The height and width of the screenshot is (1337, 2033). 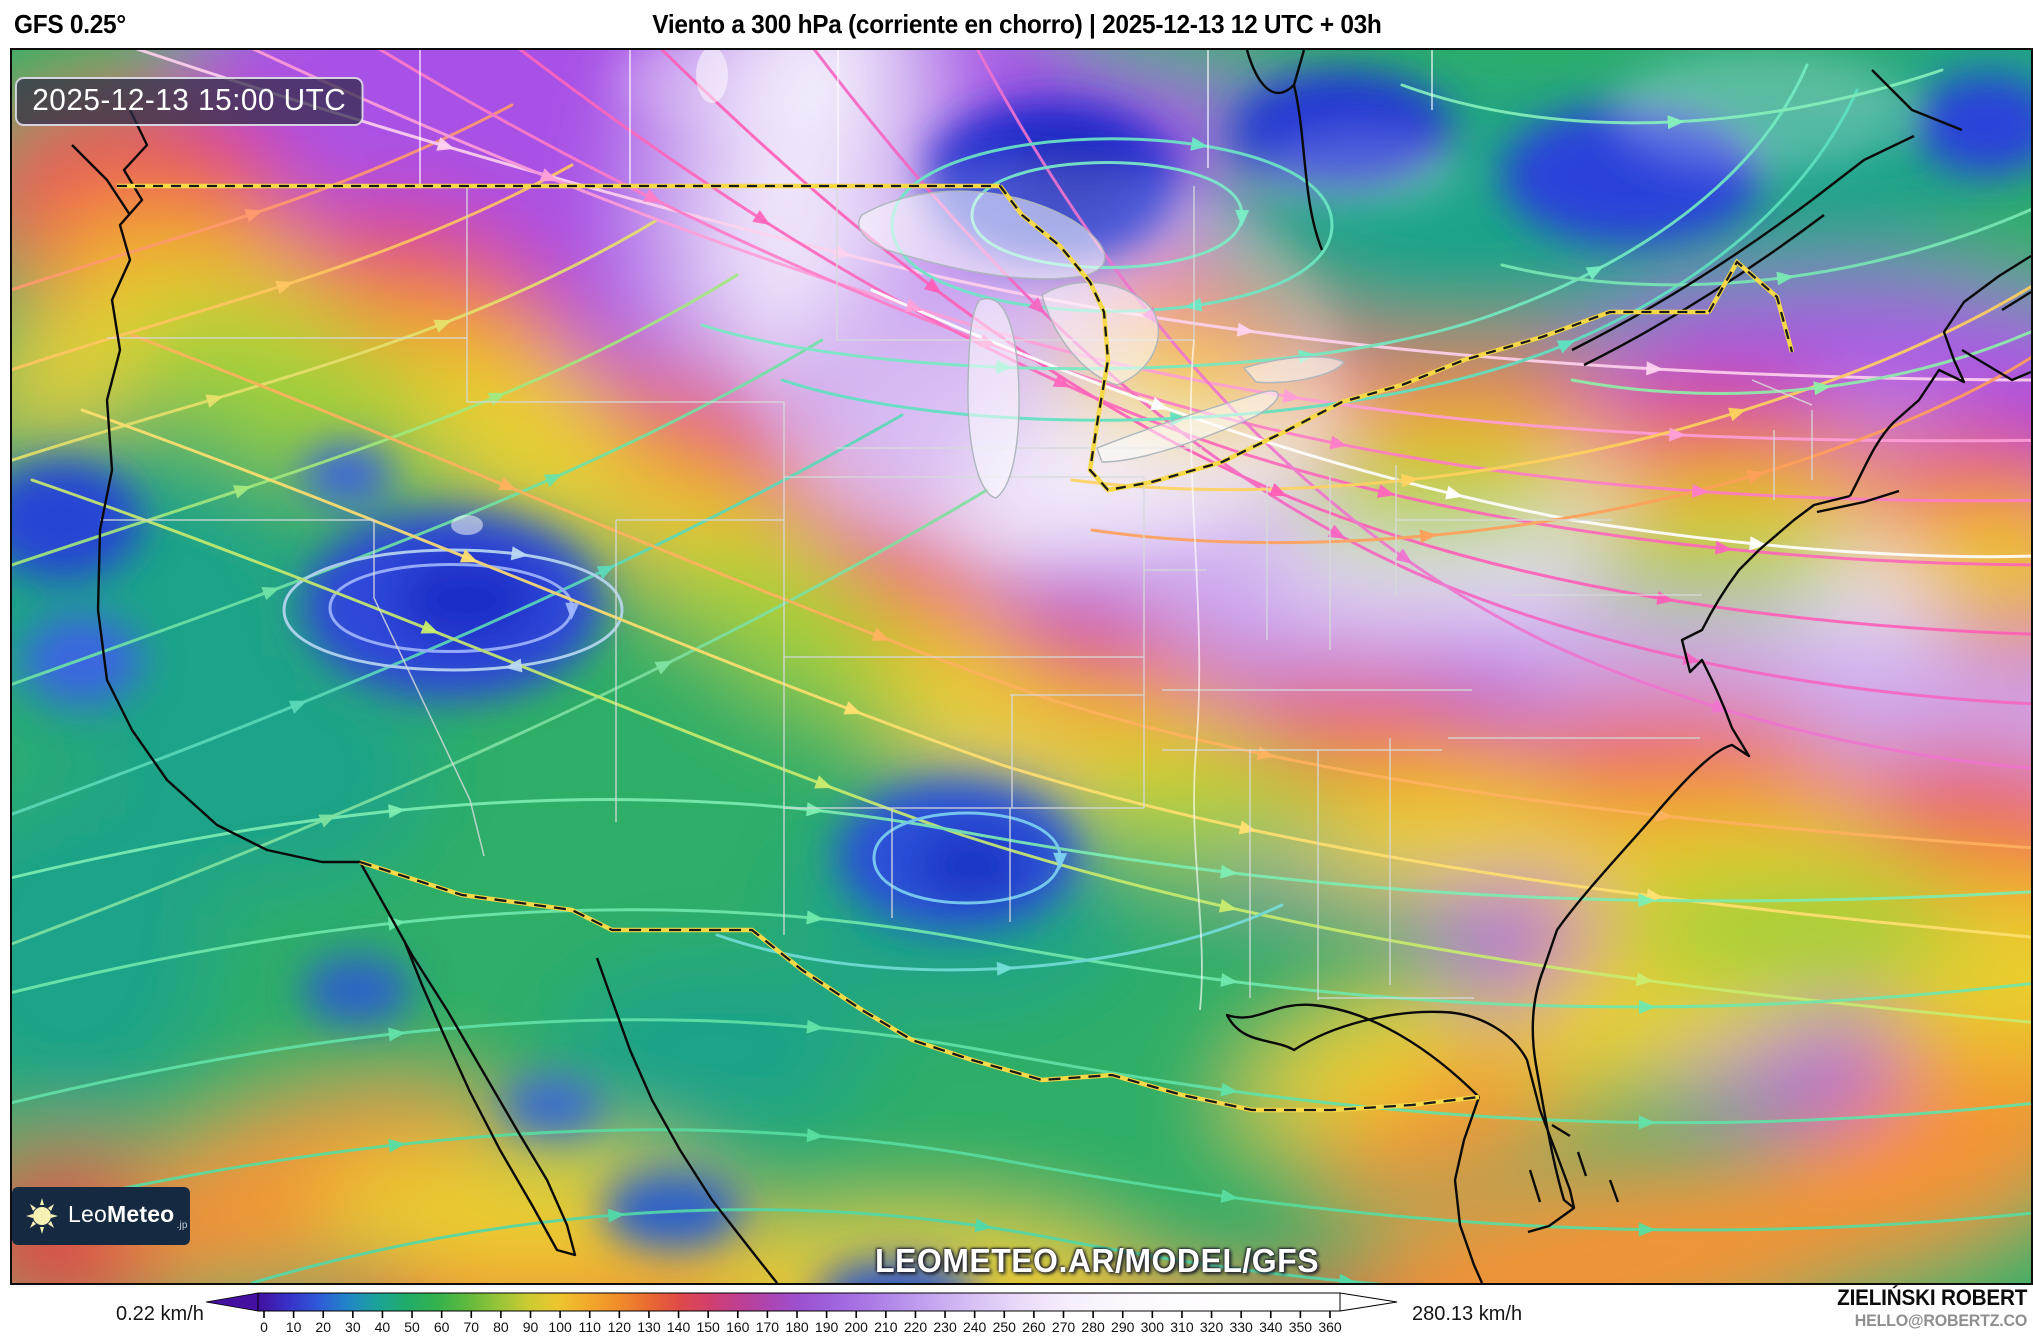 What do you see at coordinates (1241, 1327) in the screenshot?
I see `svg-text: 330` at bounding box center [1241, 1327].